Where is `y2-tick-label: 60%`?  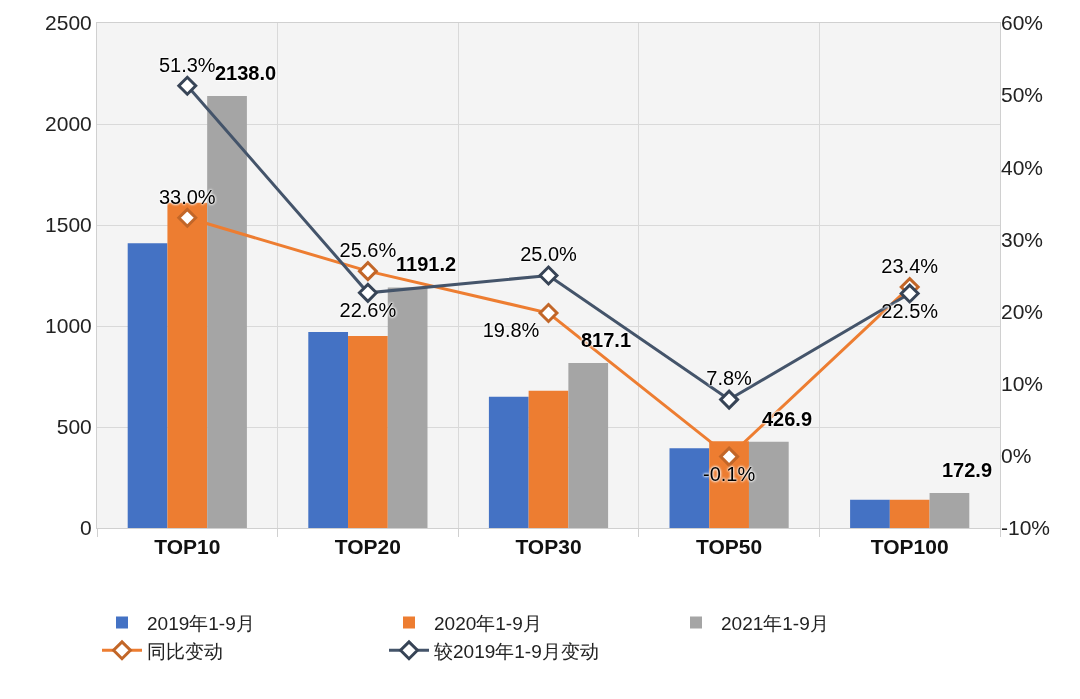 y2-tick-label: 60% is located at coordinates (1022, 23).